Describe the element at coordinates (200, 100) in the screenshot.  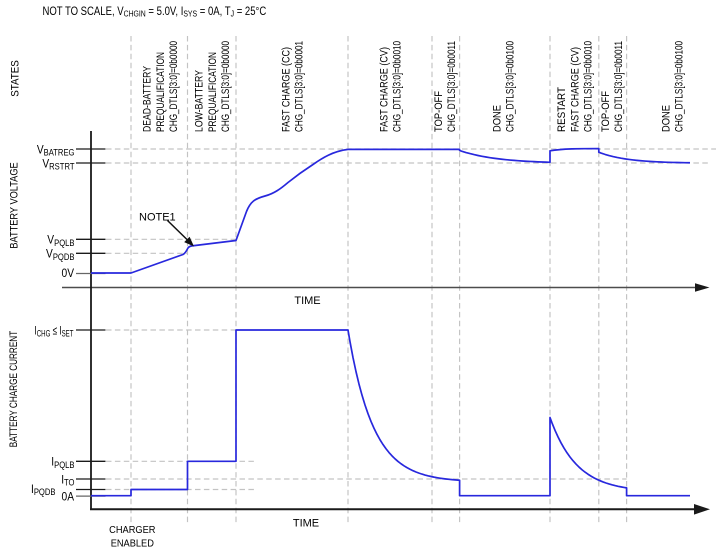
I see `svg-text: LOW-BATTERY` at that location.